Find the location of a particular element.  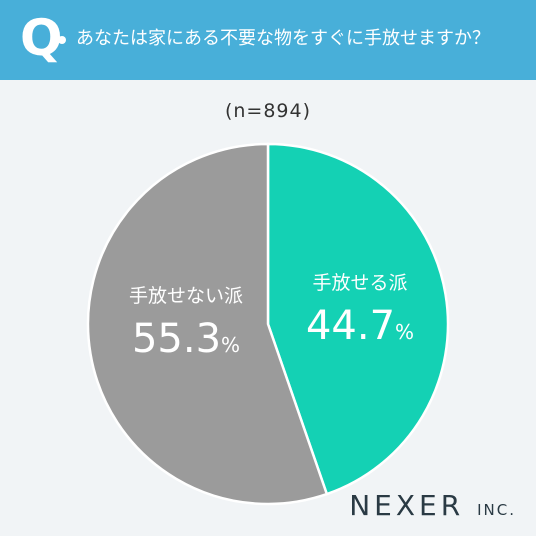

sample-size: (n=894) is located at coordinates (268, 111).